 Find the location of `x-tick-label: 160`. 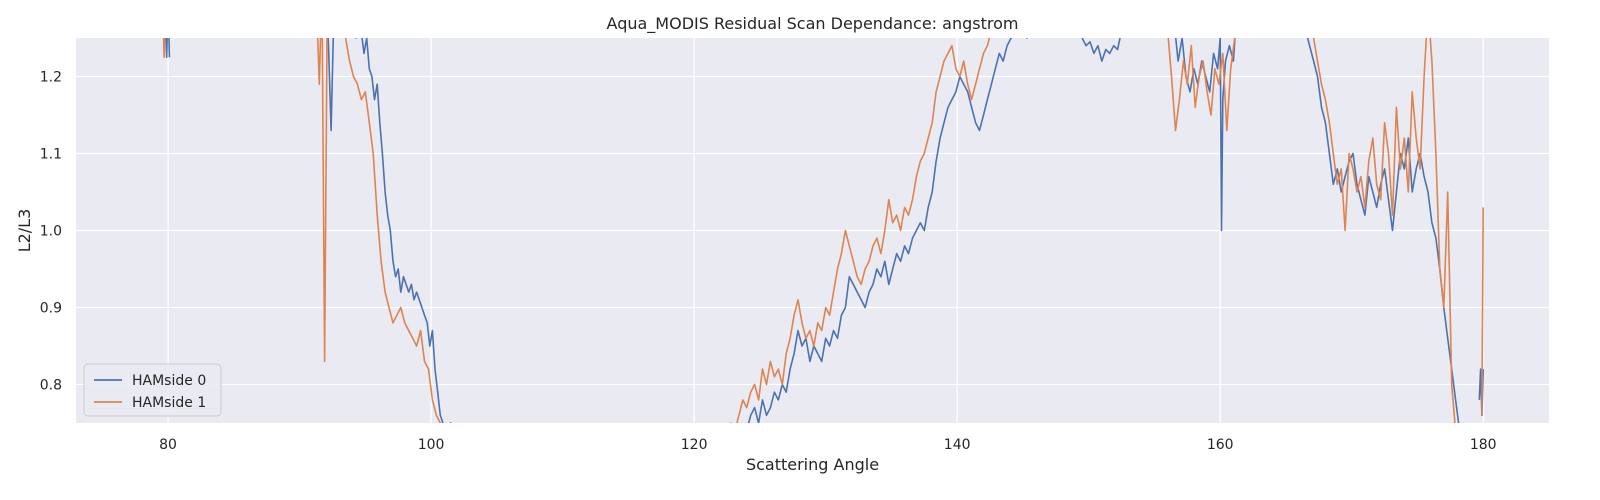

x-tick-label: 160 is located at coordinates (1220, 445).